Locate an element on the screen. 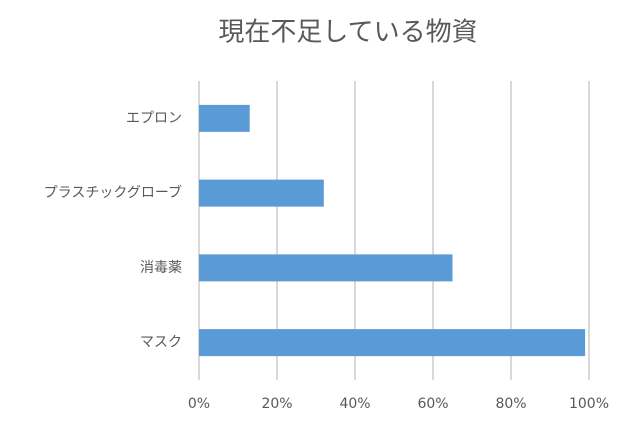 Image resolution: width=636 pixels, height=421 pixels. x-tick-label: 100% is located at coordinates (589, 404).